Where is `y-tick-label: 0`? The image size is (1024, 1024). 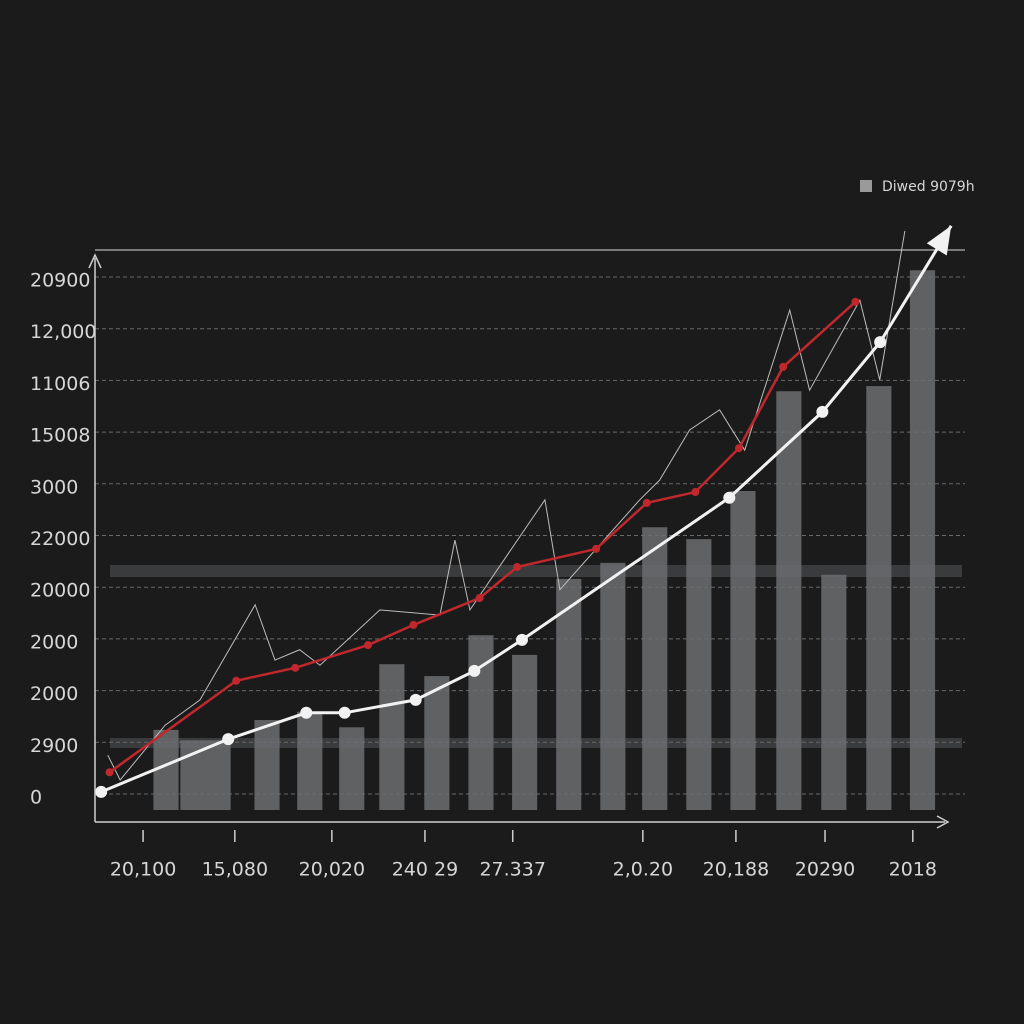
y-tick-label: 0 is located at coordinates (36, 798).